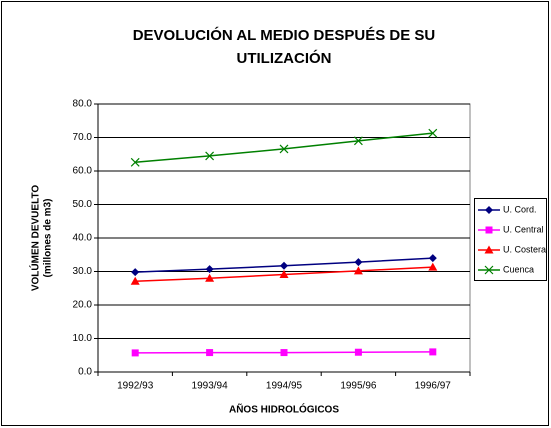 The image size is (551, 428). What do you see at coordinates (518, 269) in the screenshot?
I see `legend-label: Cuenca` at bounding box center [518, 269].